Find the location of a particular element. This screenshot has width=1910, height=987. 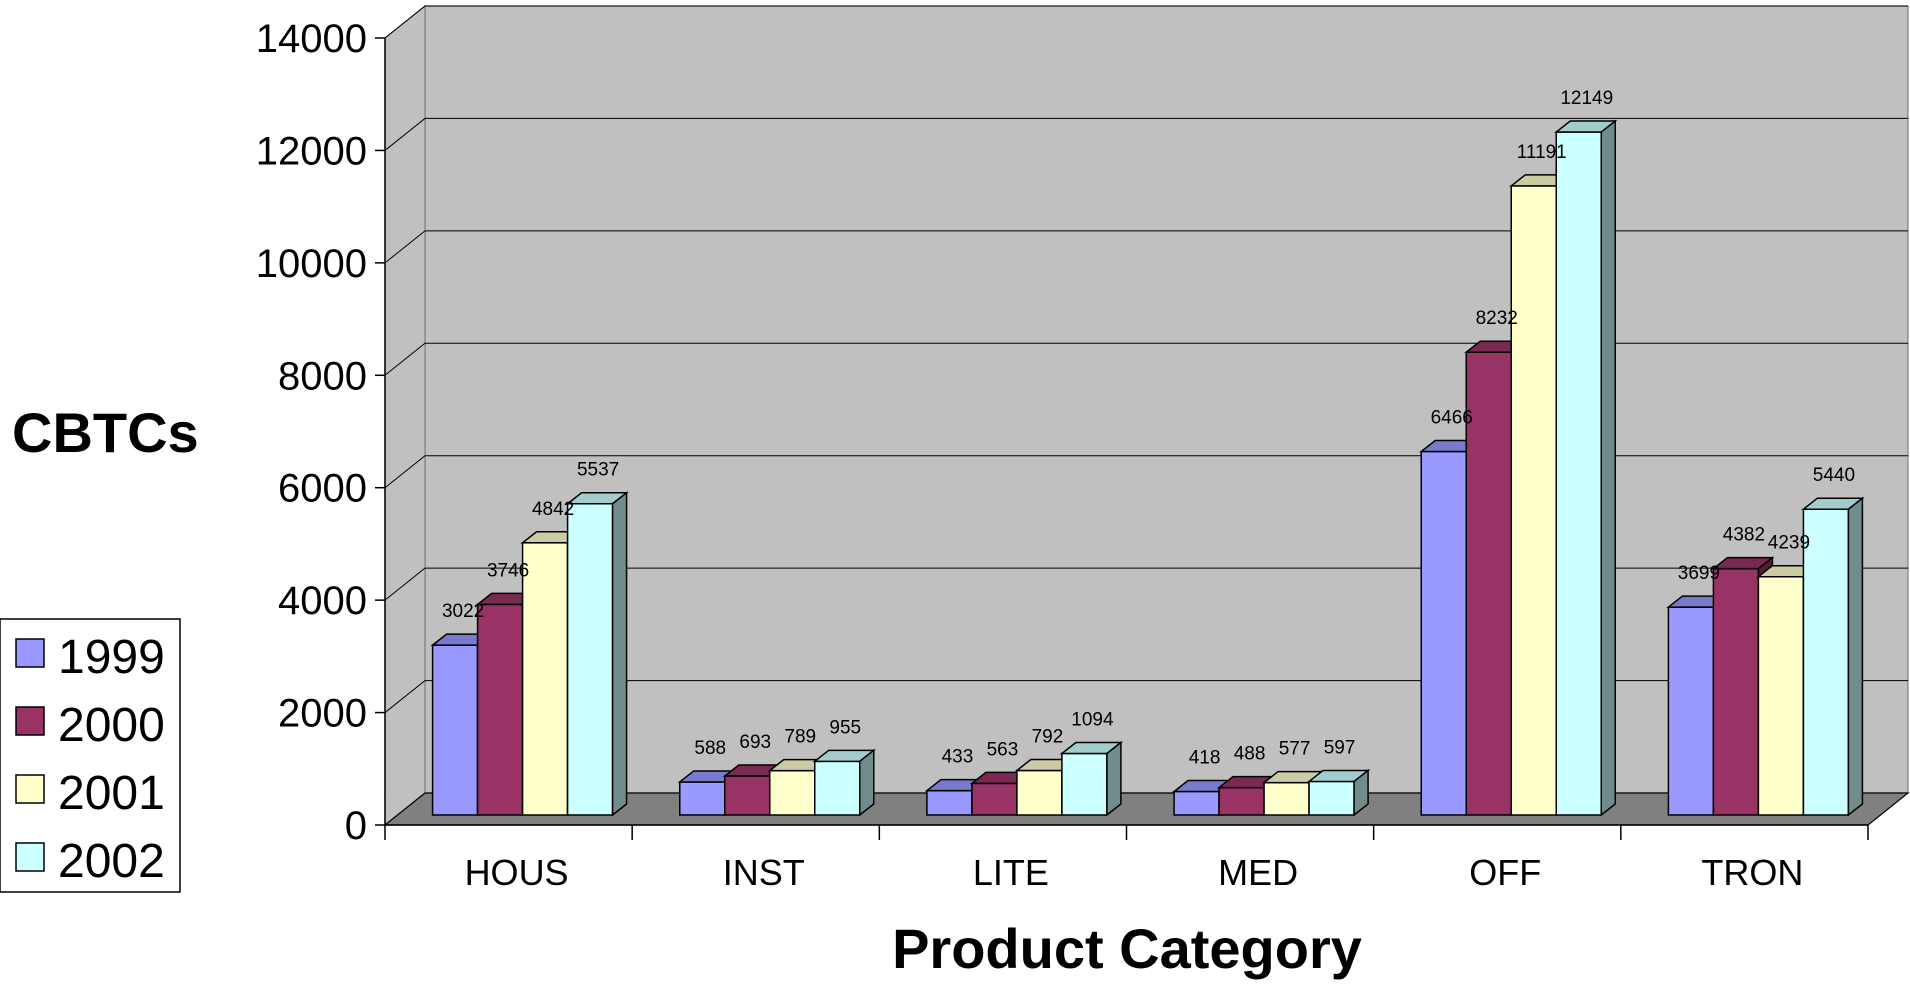

data-label: 8232 is located at coordinates (1497, 318).